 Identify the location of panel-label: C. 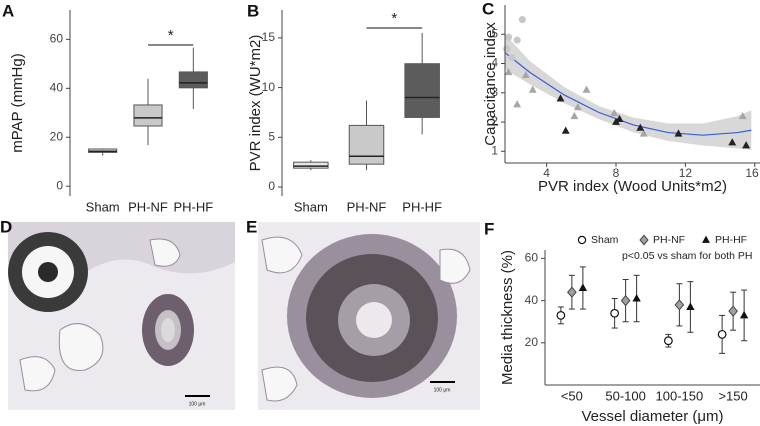
(488, 9).